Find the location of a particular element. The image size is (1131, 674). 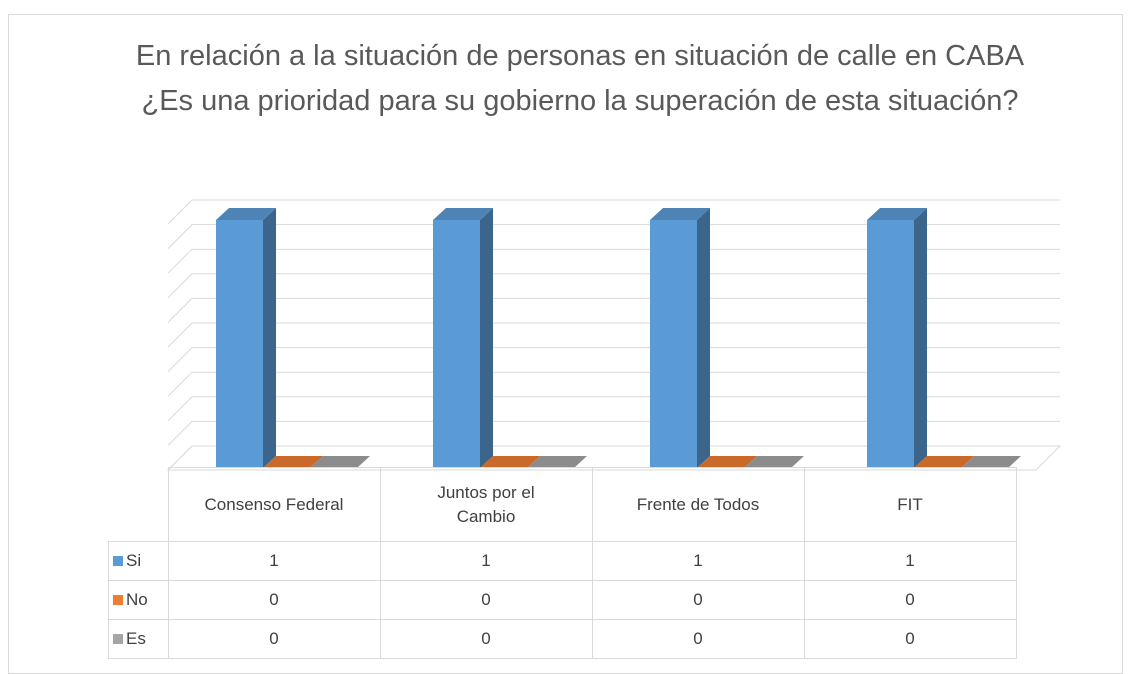

legend-label: Es is located at coordinates (136, 638).